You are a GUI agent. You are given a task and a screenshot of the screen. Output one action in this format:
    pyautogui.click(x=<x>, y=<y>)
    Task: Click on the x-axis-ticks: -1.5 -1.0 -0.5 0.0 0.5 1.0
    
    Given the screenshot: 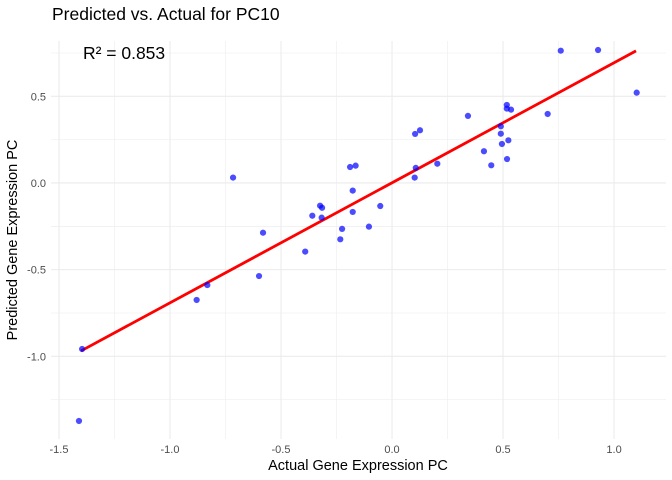 What is the action you would take?
    pyautogui.click(x=336, y=450)
    